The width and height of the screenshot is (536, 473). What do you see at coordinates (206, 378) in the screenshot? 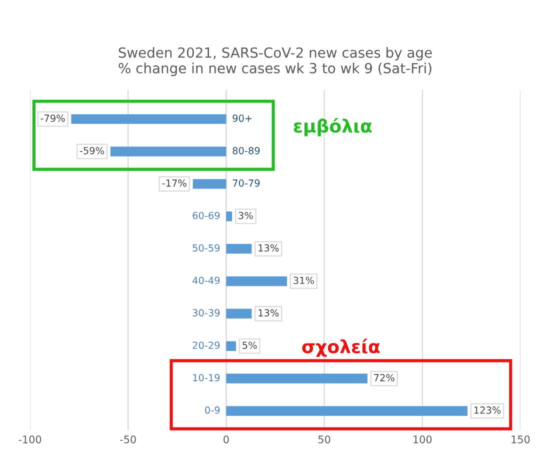
I see `y-tick-label: 10-19` at bounding box center [206, 378].